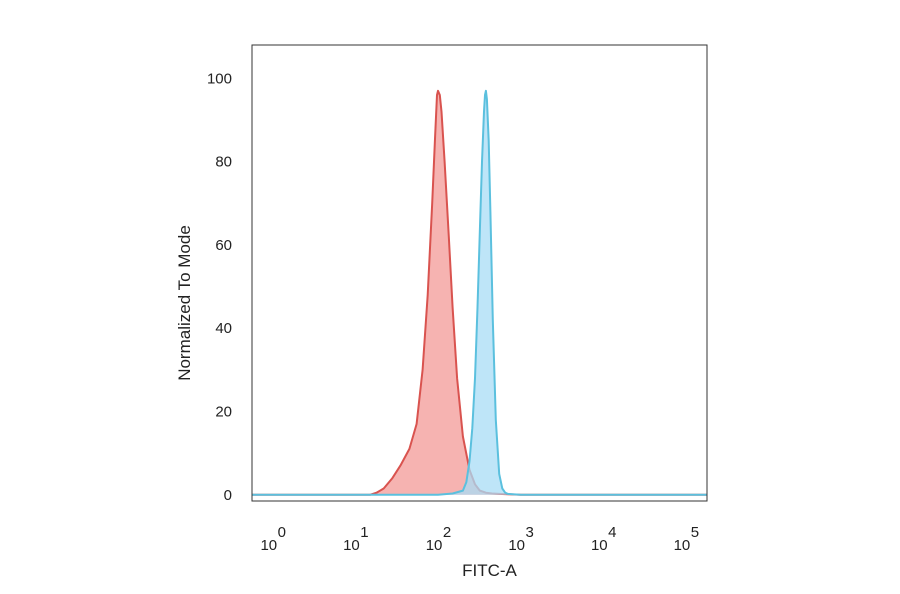 The width and height of the screenshot is (900, 594). I want to click on y-axis-ticks: 0 20 40 60 80 100, so click(219, 286).